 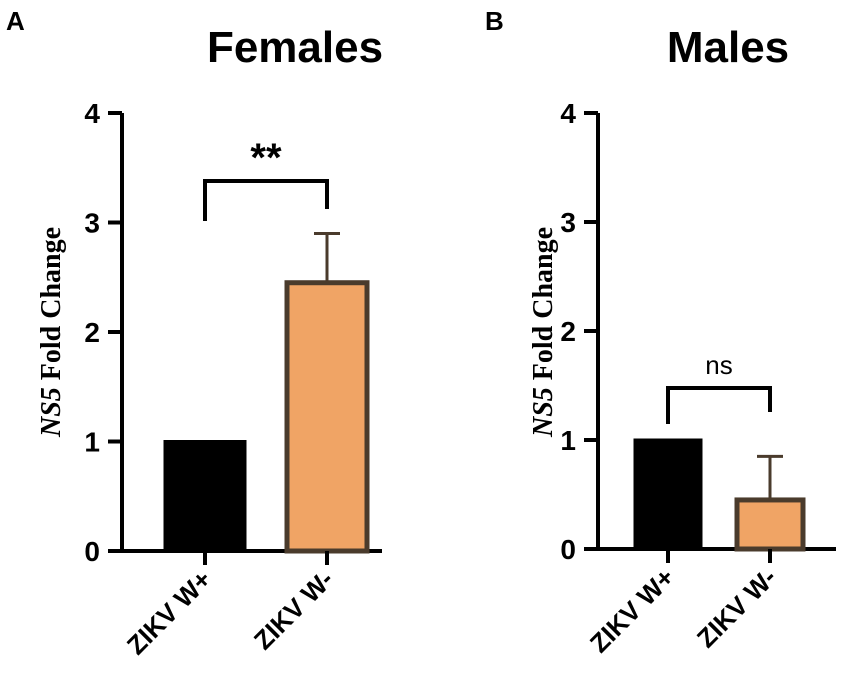 What do you see at coordinates (51, 412) in the screenshot?
I see `y-axis-label-italic-a: NS5` at bounding box center [51, 412].